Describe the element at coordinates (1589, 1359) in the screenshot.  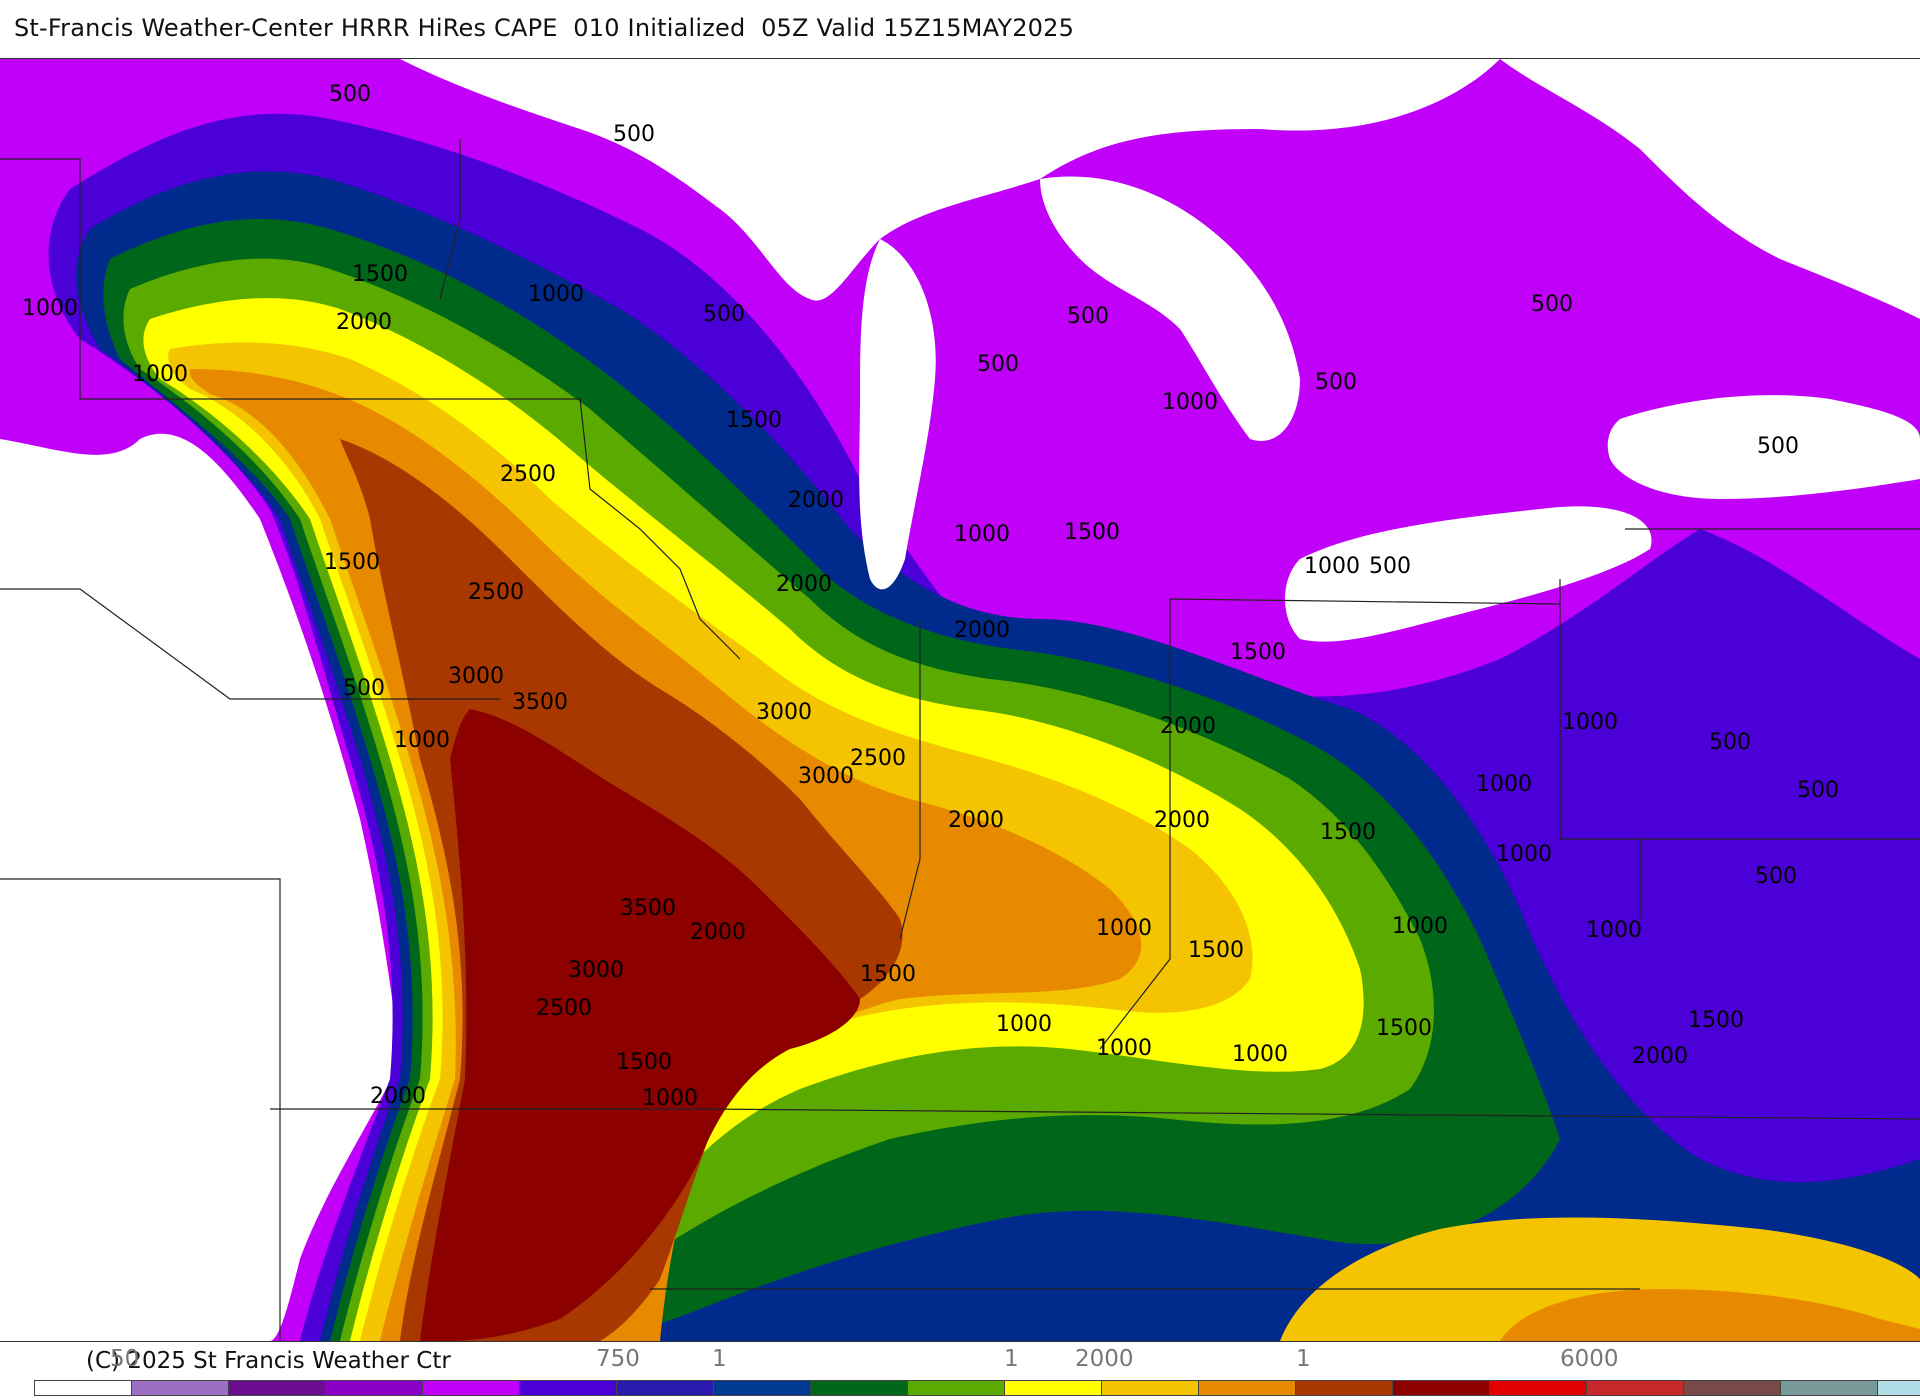
I see `legend-tick-label: 6000` at that location.